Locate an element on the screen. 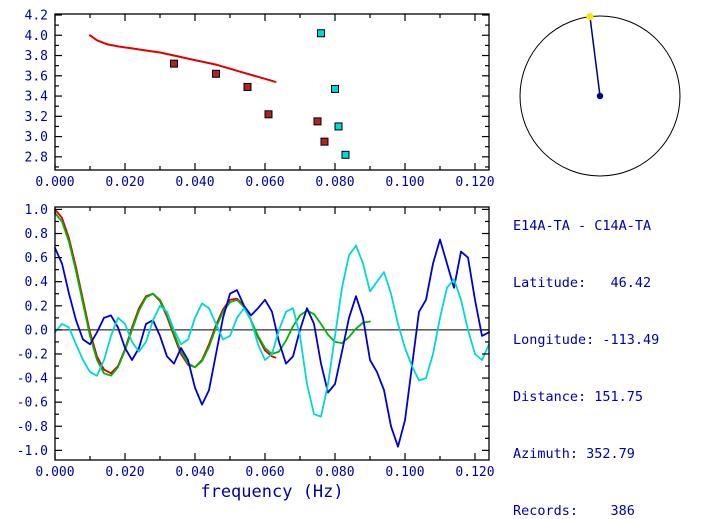  azimuth-row: Azimuth: 352.79 is located at coordinates (574, 454).